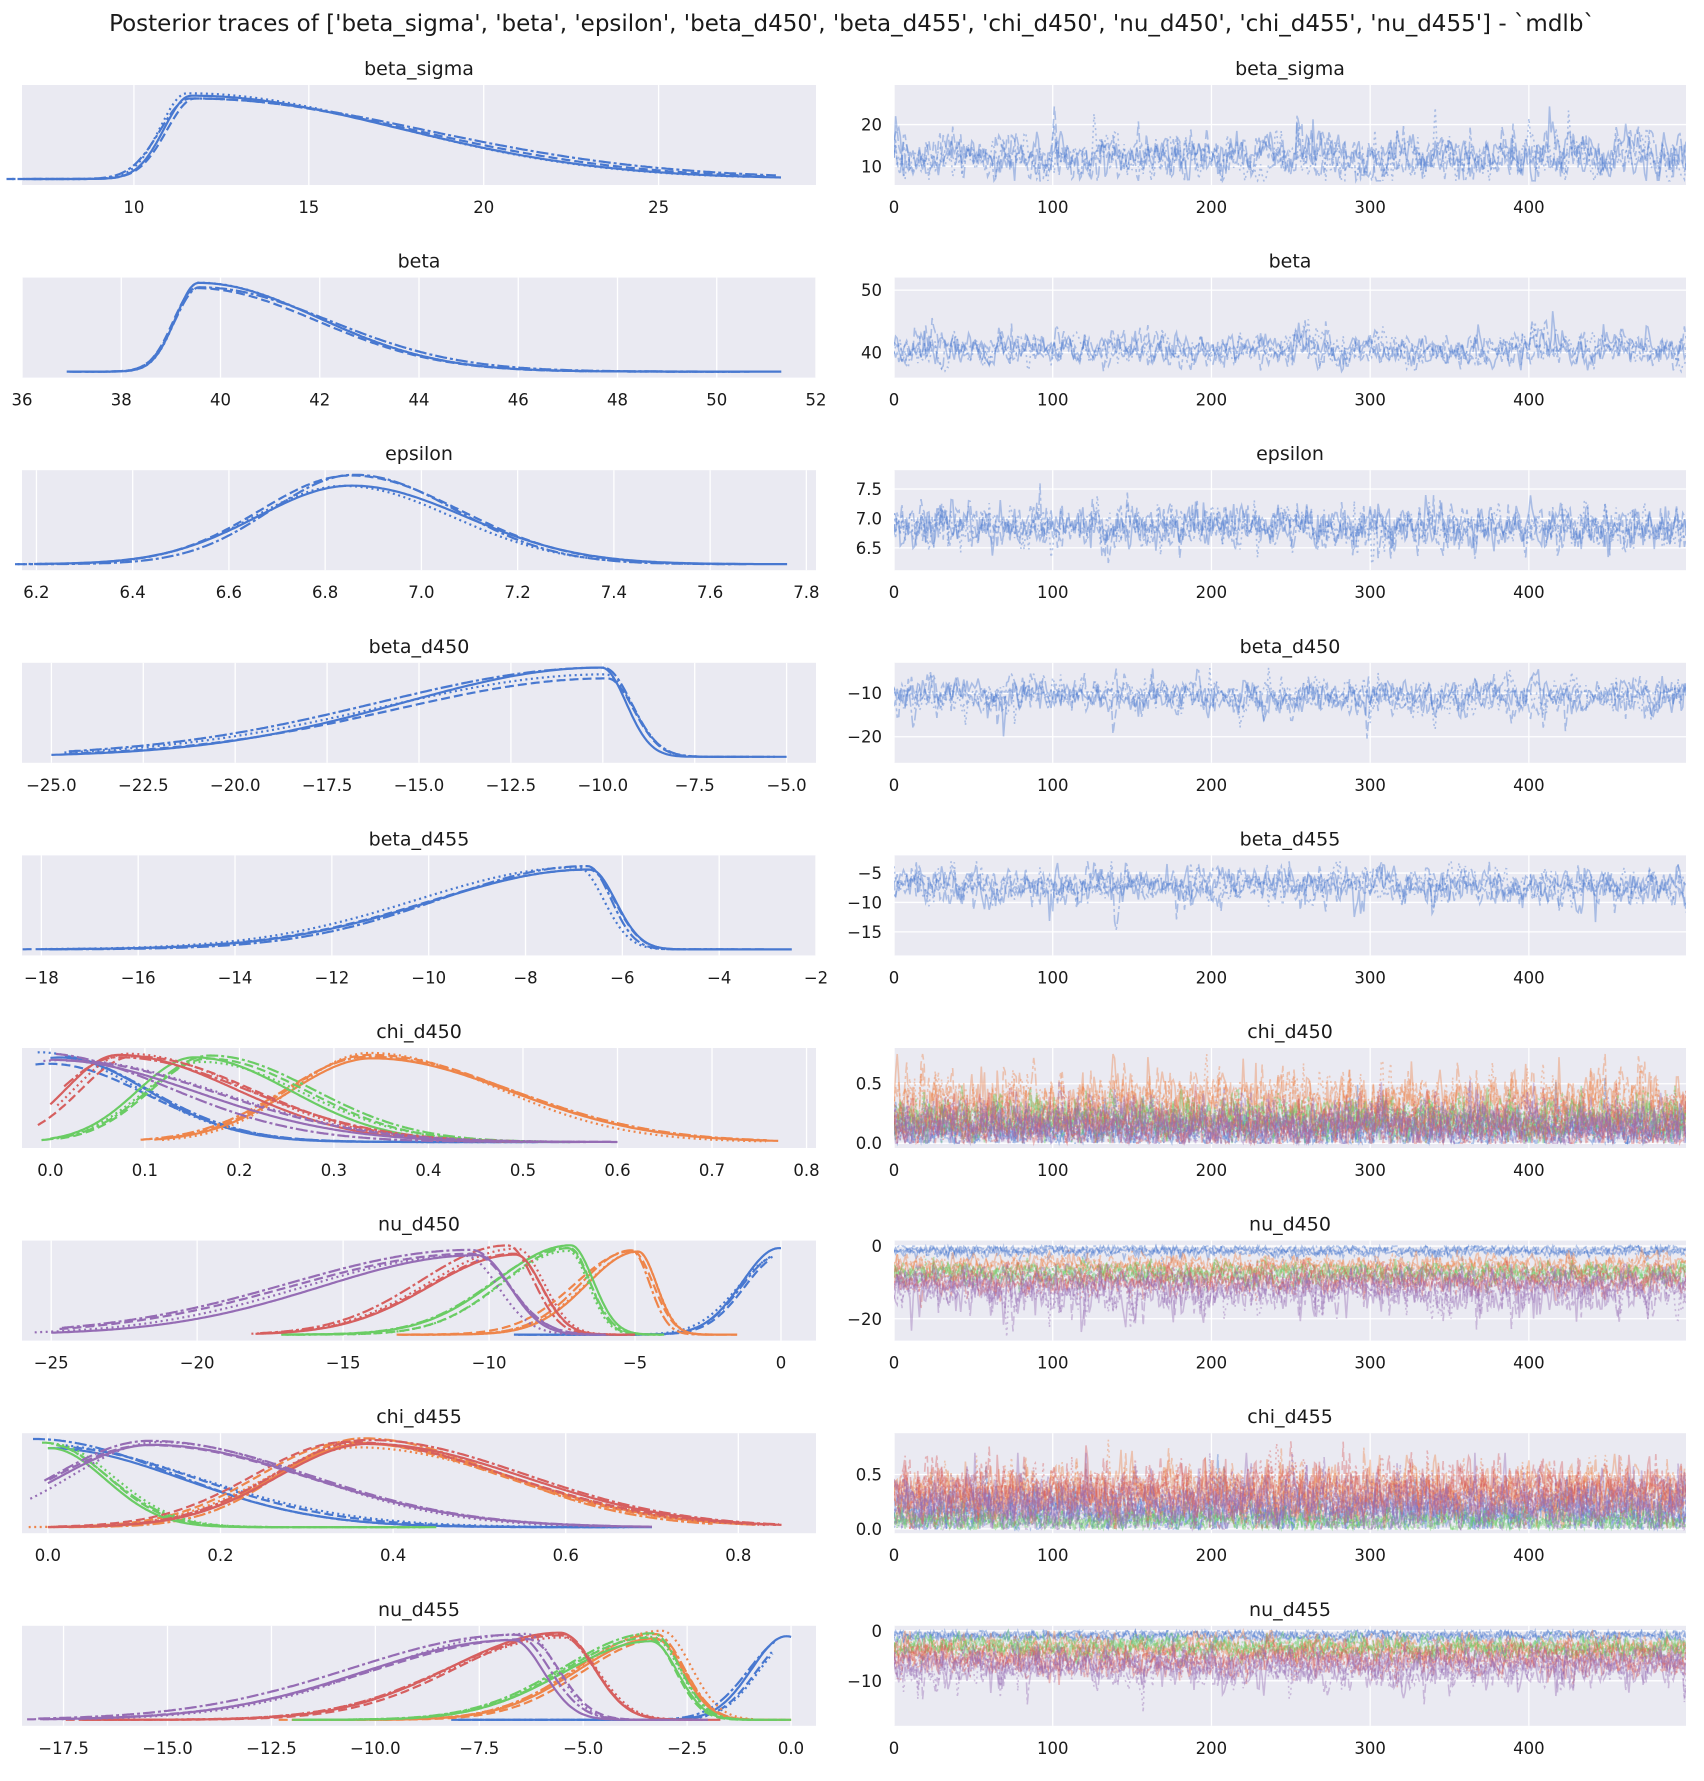  What do you see at coordinates (1290, 1637) in the screenshot?
I see `trace-line-nu_d455[0]-chain-0` at bounding box center [1290, 1637].